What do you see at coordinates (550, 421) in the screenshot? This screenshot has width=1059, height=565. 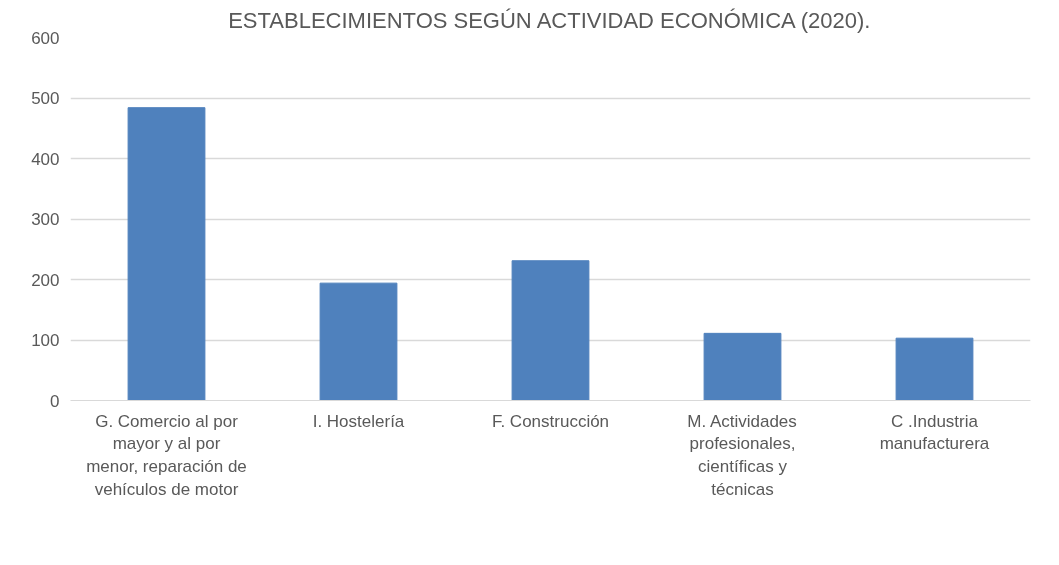 I see `x-tick-label: F. Construcción` at bounding box center [550, 421].